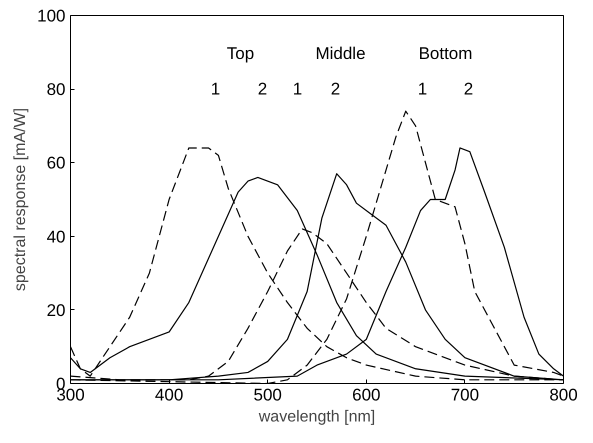 This screenshot has height=443, width=593. What do you see at coordinates (268, 395) in the screenshot?
I see `x-tick-label: 500` at bounding box center [268, 395].